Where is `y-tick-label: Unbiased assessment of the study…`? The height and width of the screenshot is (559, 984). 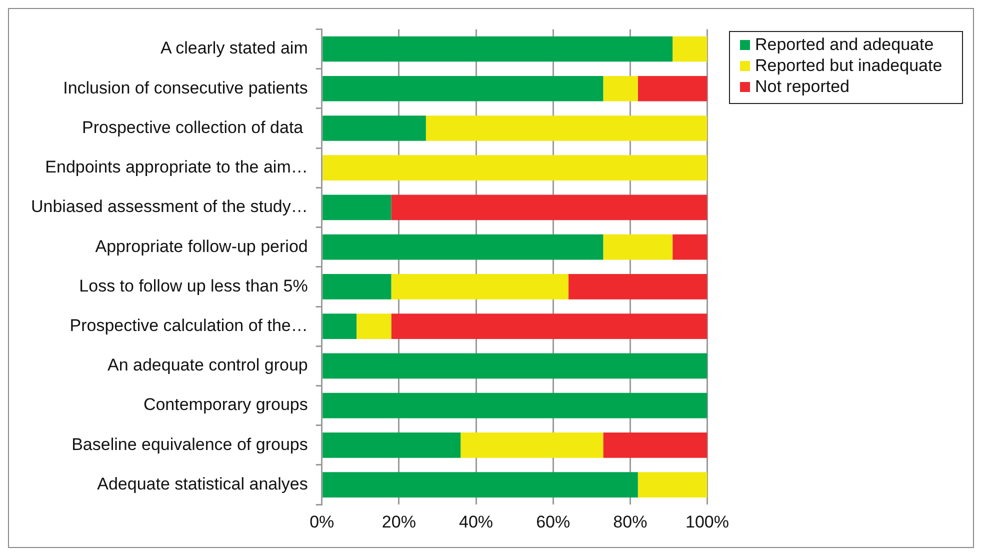 y-tick-label: Unbiased assessment of the study… is located at coordinates (169, 206).